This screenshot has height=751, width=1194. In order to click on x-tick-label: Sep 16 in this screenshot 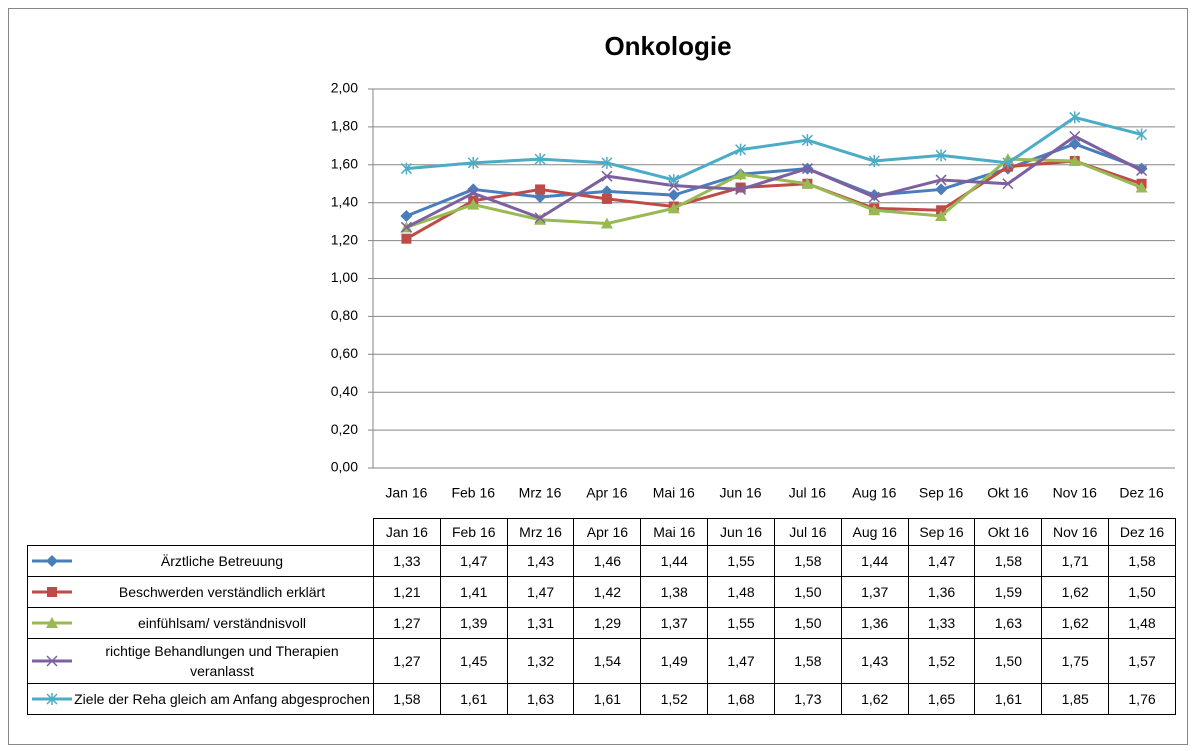, I will do `click(941, 493)`.